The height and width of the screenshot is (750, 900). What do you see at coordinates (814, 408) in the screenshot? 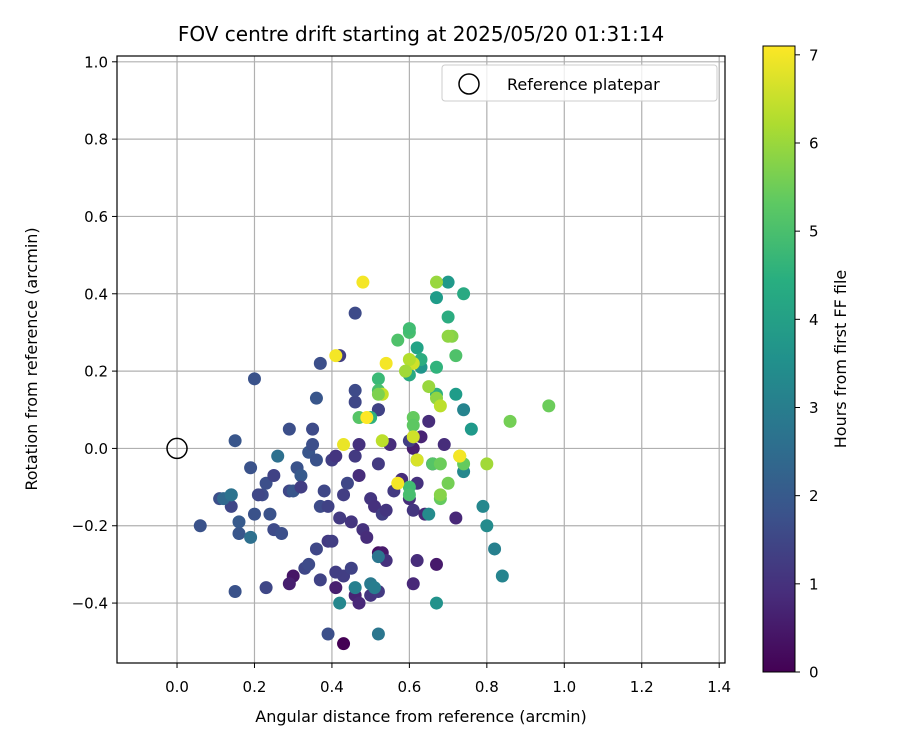
I see `colorbar-tick-label: 3` at bounding box center [814, 408].